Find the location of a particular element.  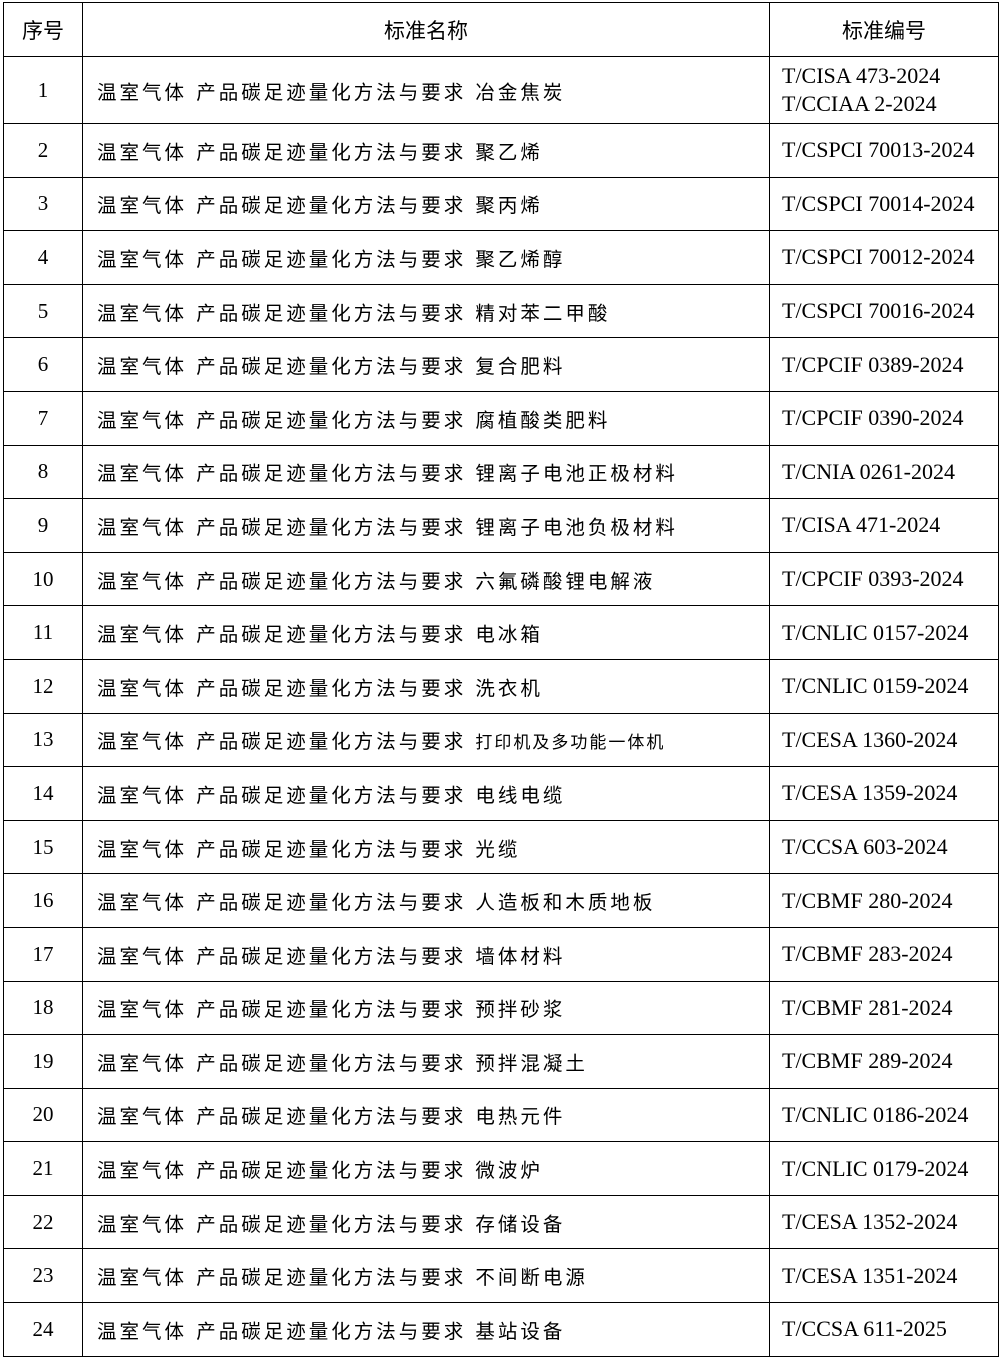

name-product: 基站设备 is located at coordinates (520, 1331).